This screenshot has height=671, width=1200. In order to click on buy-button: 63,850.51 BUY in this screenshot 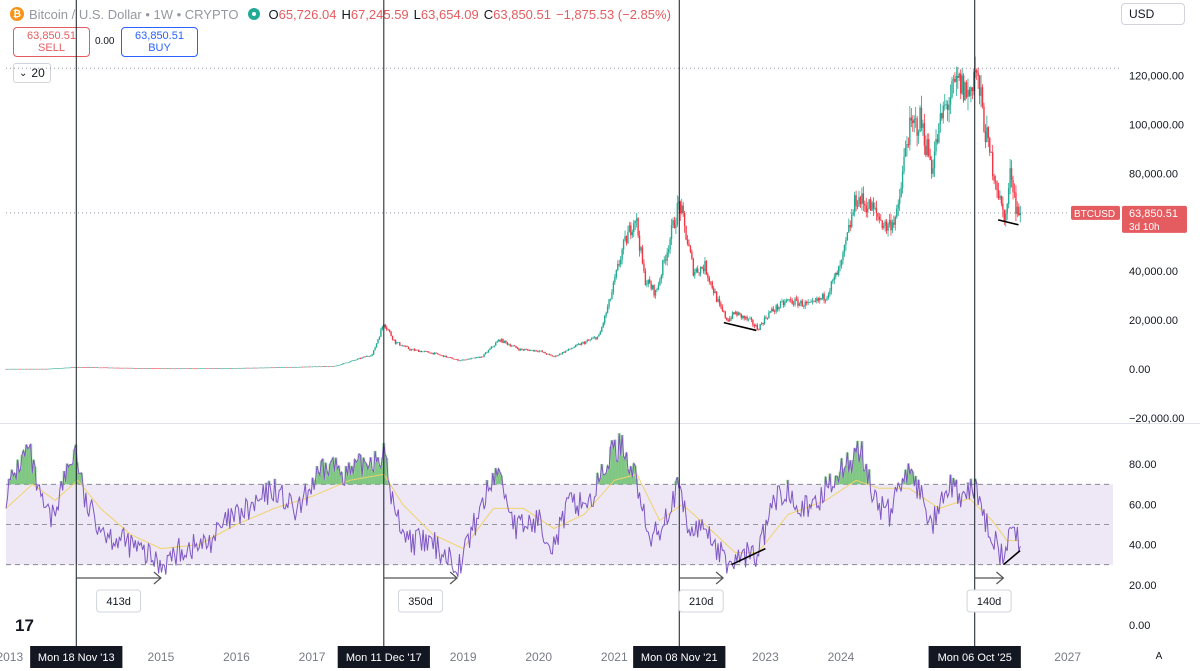, I will do `click(159, 42)`.